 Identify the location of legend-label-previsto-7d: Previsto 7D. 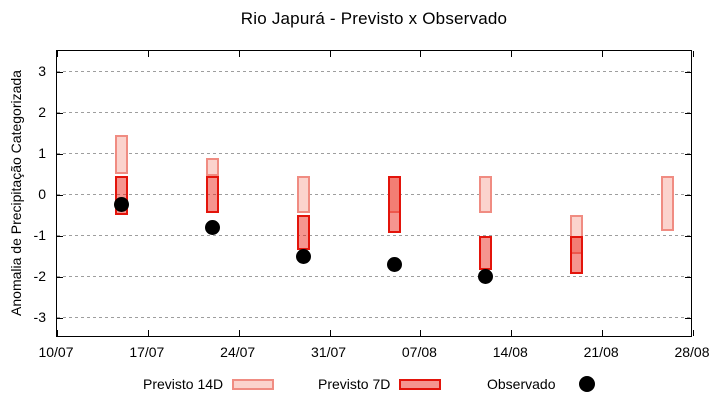
(354, 384).